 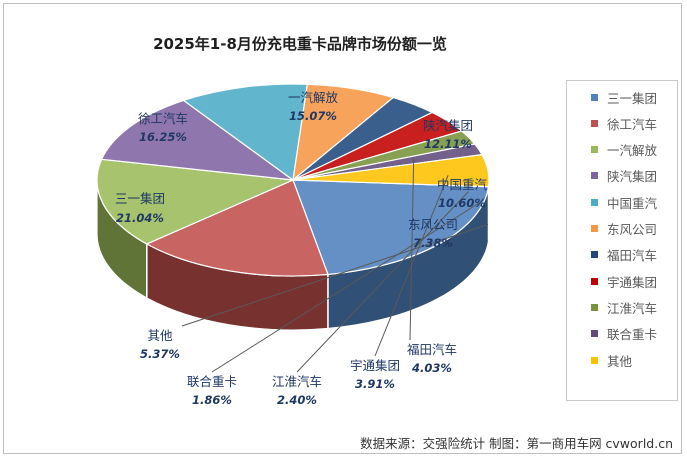 I want to click on slice-percent-label: 16.25%, so click(x=163, y=137).